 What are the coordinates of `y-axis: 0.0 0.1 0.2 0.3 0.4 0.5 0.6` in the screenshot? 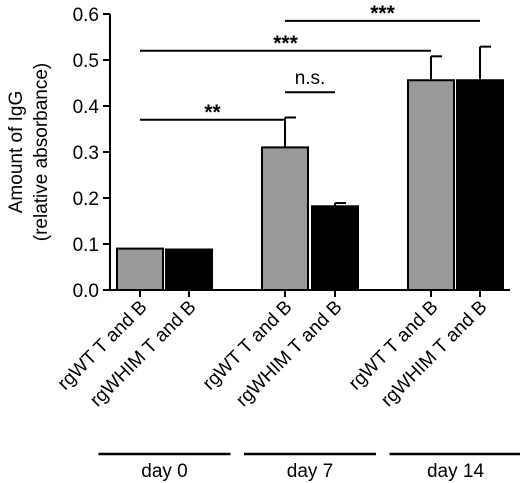 It's located at (92, 153).